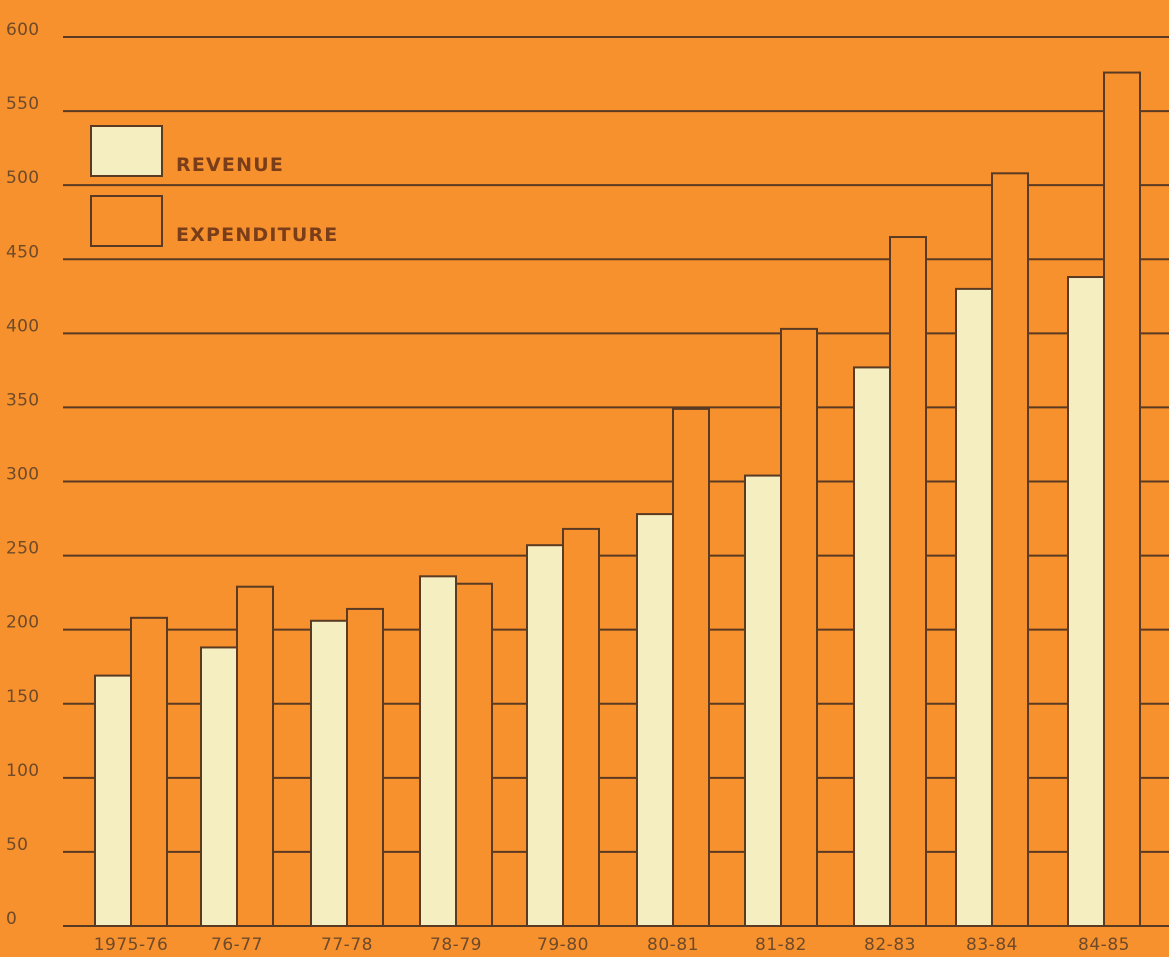 Image resolution: width=1169 pixels, height=957 pixels. I want to click on y-tick-label: 200, so click(22, 623).